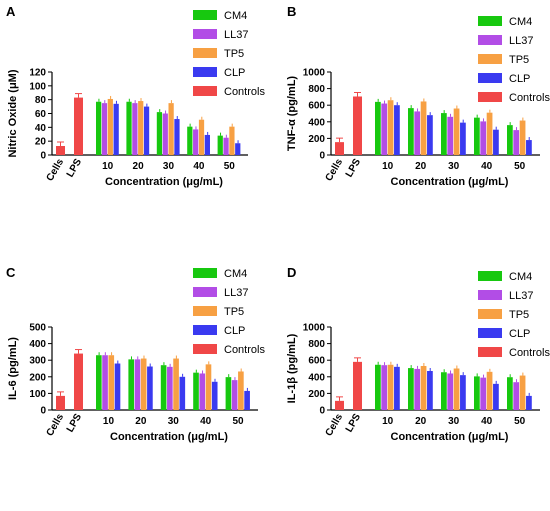  Describe the element at coordinates (13, 368) in the screenshot. I see `y-axis-title: IL-6 (pg/mL)` at that location.